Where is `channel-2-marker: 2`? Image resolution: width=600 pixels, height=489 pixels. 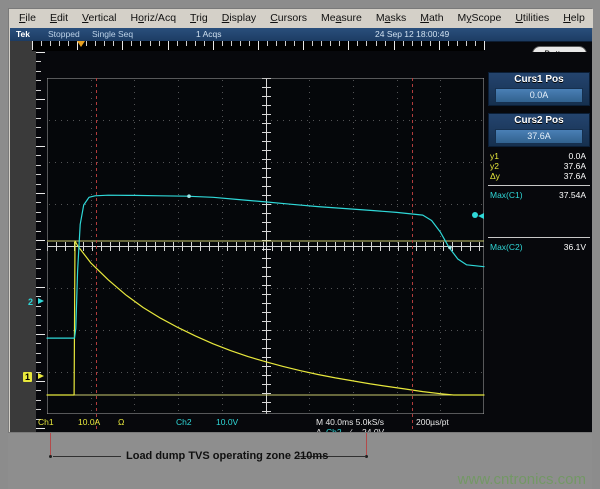
channel-2-marker: 2 is located at coordinates (31, 302).